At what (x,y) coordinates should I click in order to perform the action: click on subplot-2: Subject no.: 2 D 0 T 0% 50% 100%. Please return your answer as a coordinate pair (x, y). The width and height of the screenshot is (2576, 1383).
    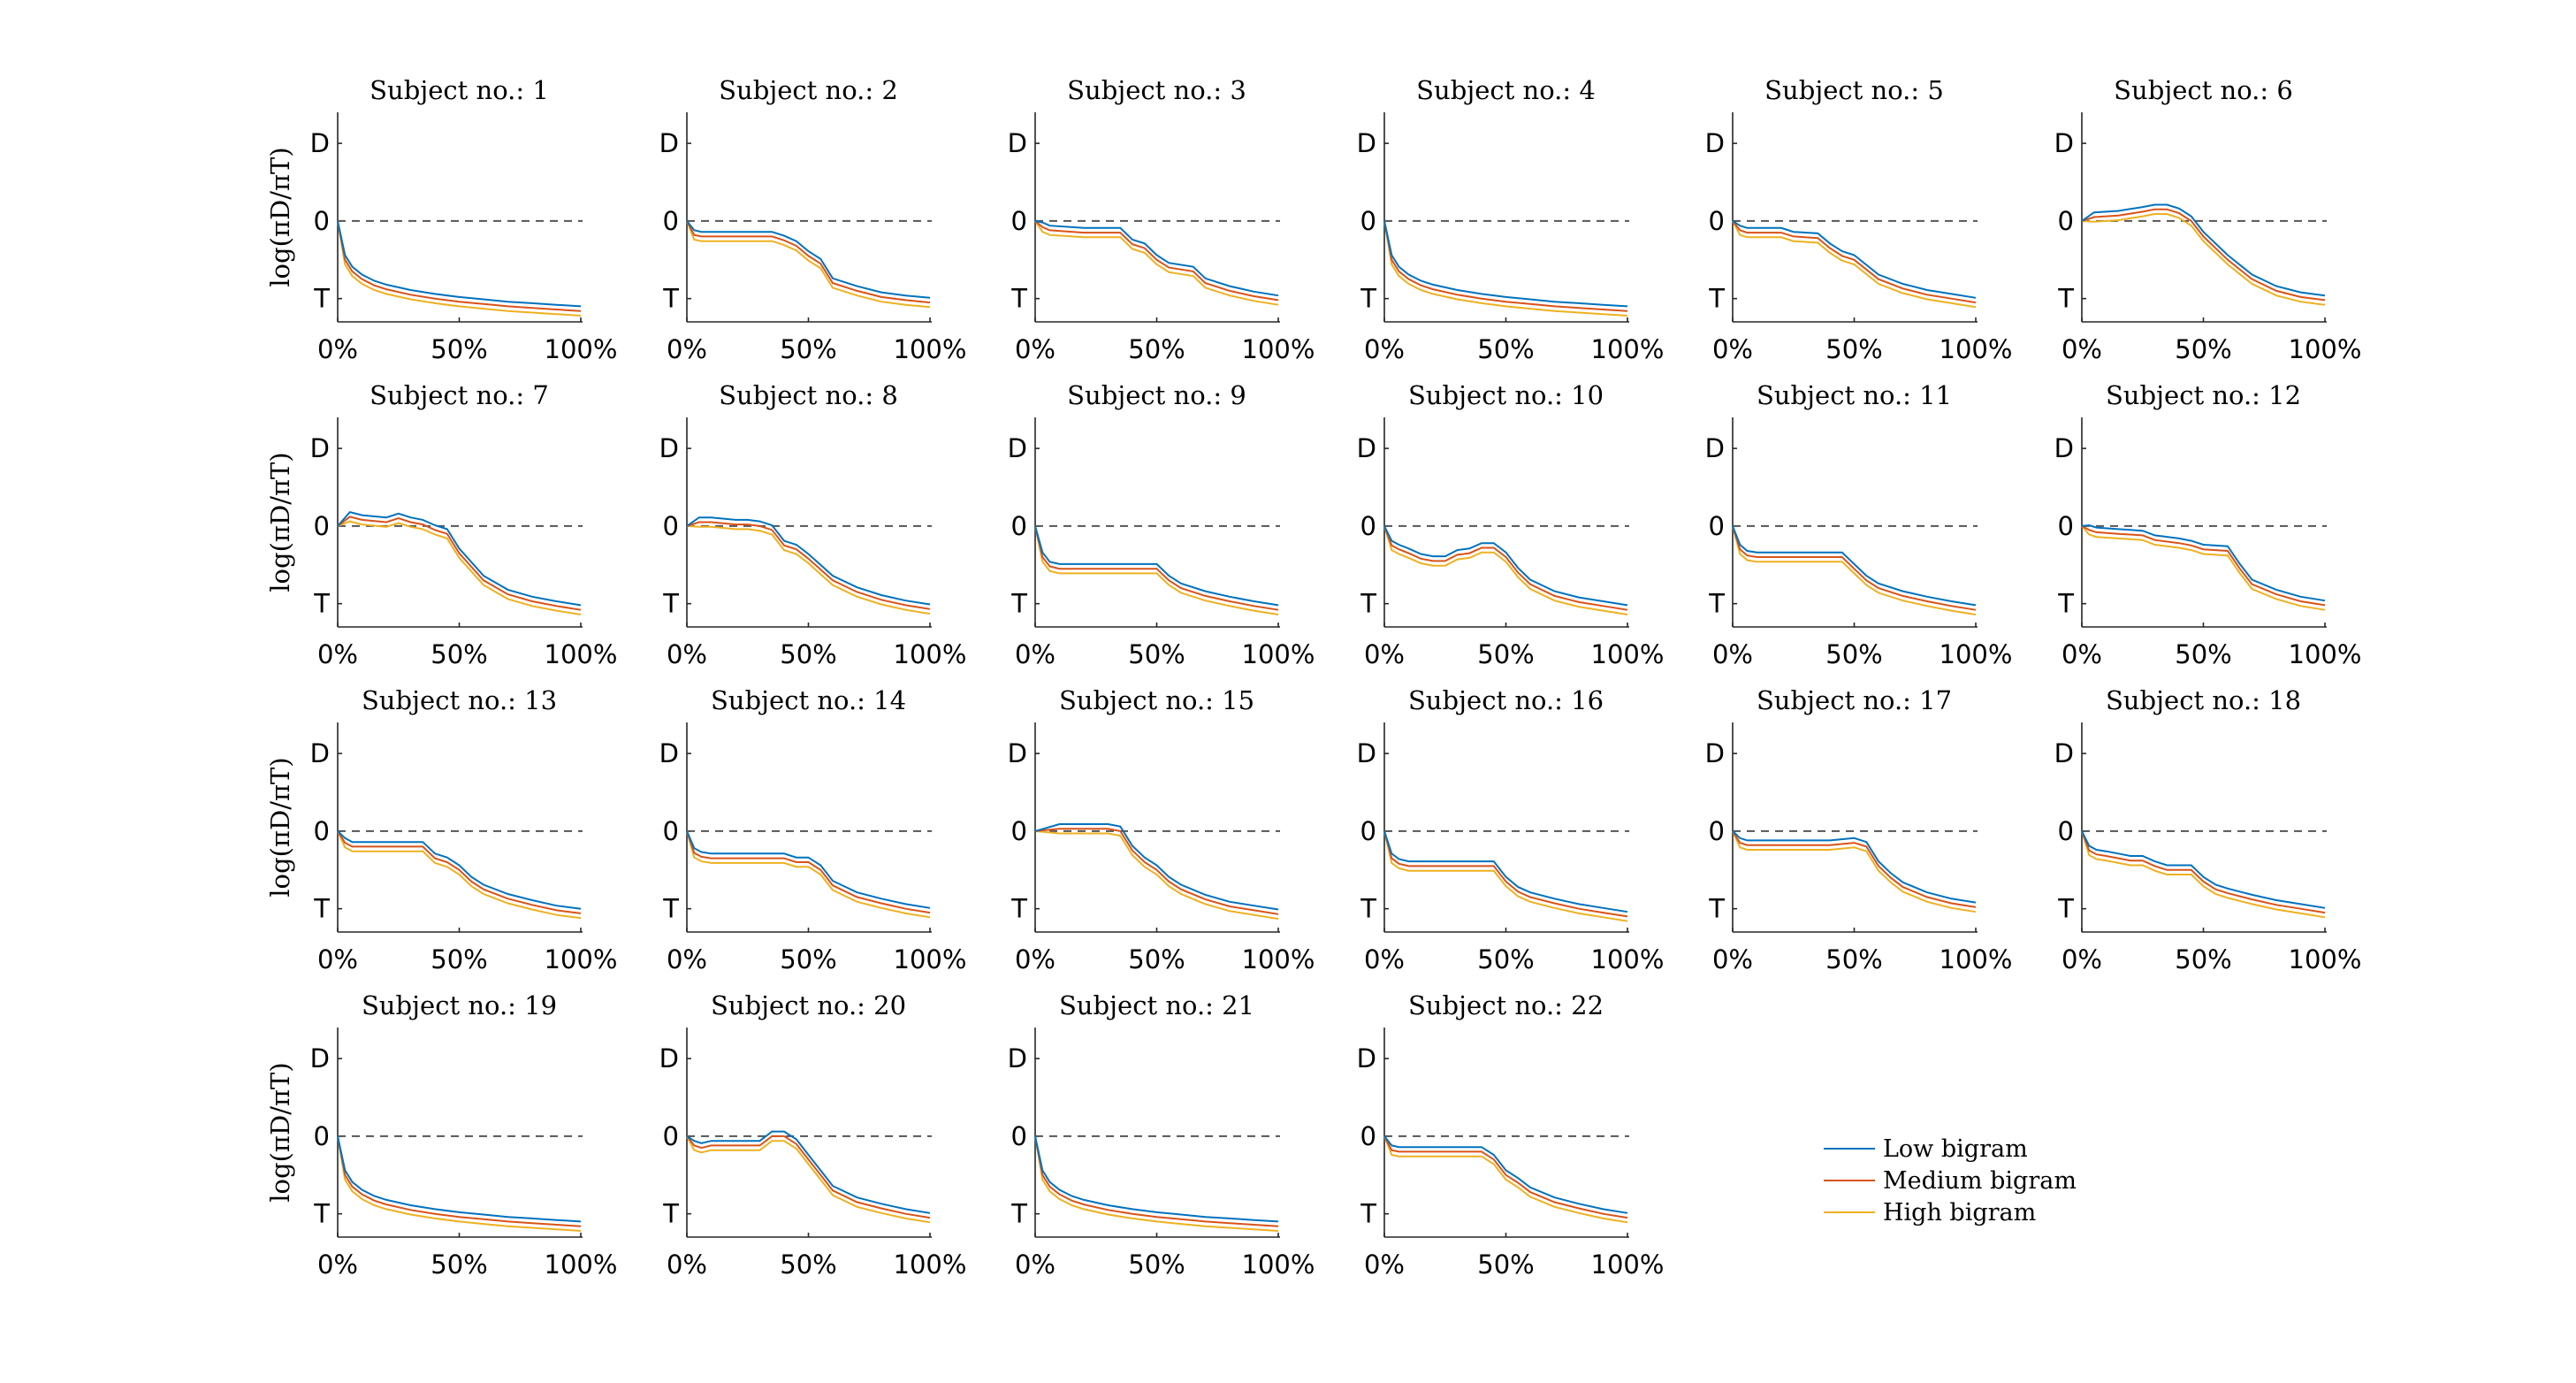
    Looking at the image, I should click on (813, 220).